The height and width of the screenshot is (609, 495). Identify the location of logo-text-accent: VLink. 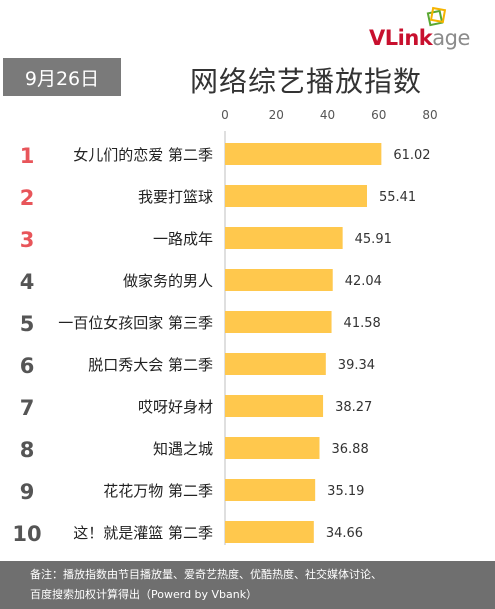
(401, 38).